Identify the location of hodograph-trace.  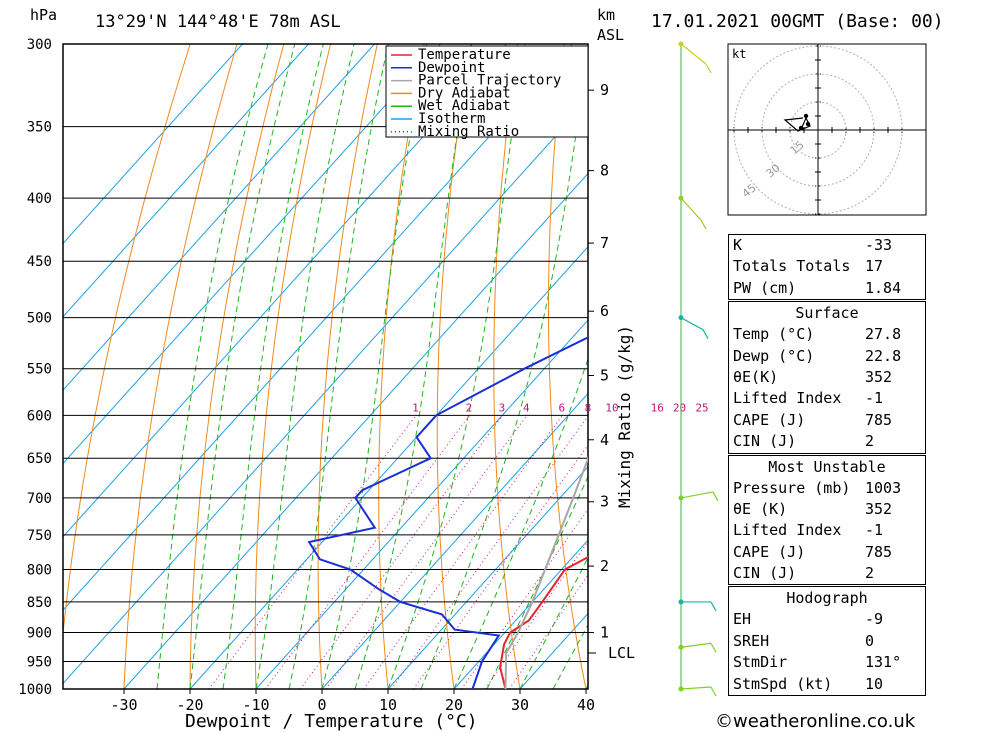
(797, 124).